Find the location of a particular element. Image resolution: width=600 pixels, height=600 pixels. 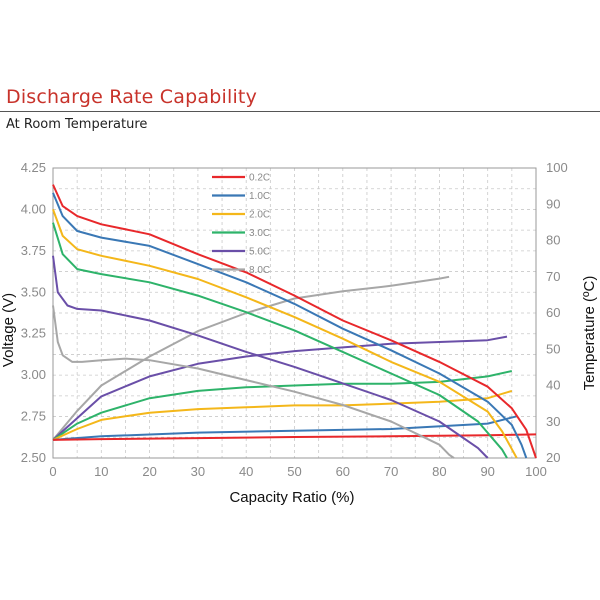

y-axis-label: Voltage (V) is located at coordinates (8, 330).